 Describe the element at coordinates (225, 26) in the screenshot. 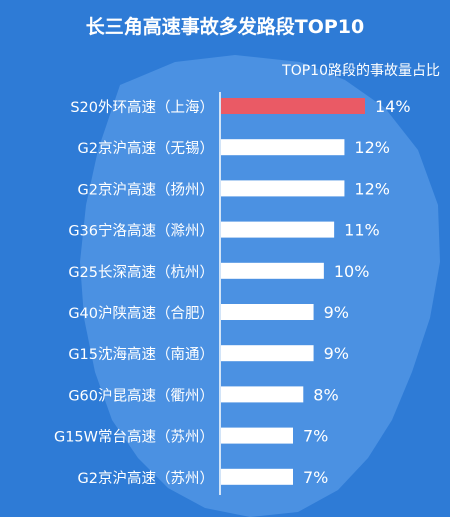

I see `chart-title: 长三角高速事故多发路段TOP10` at that location.